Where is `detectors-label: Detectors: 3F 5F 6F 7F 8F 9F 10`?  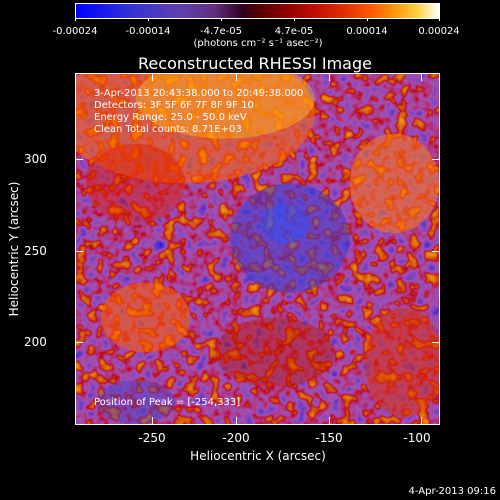
detectors-label: Detectors: 3F 5F 6F 7F 8F 9F 10 is located at coordinates (174, 105).